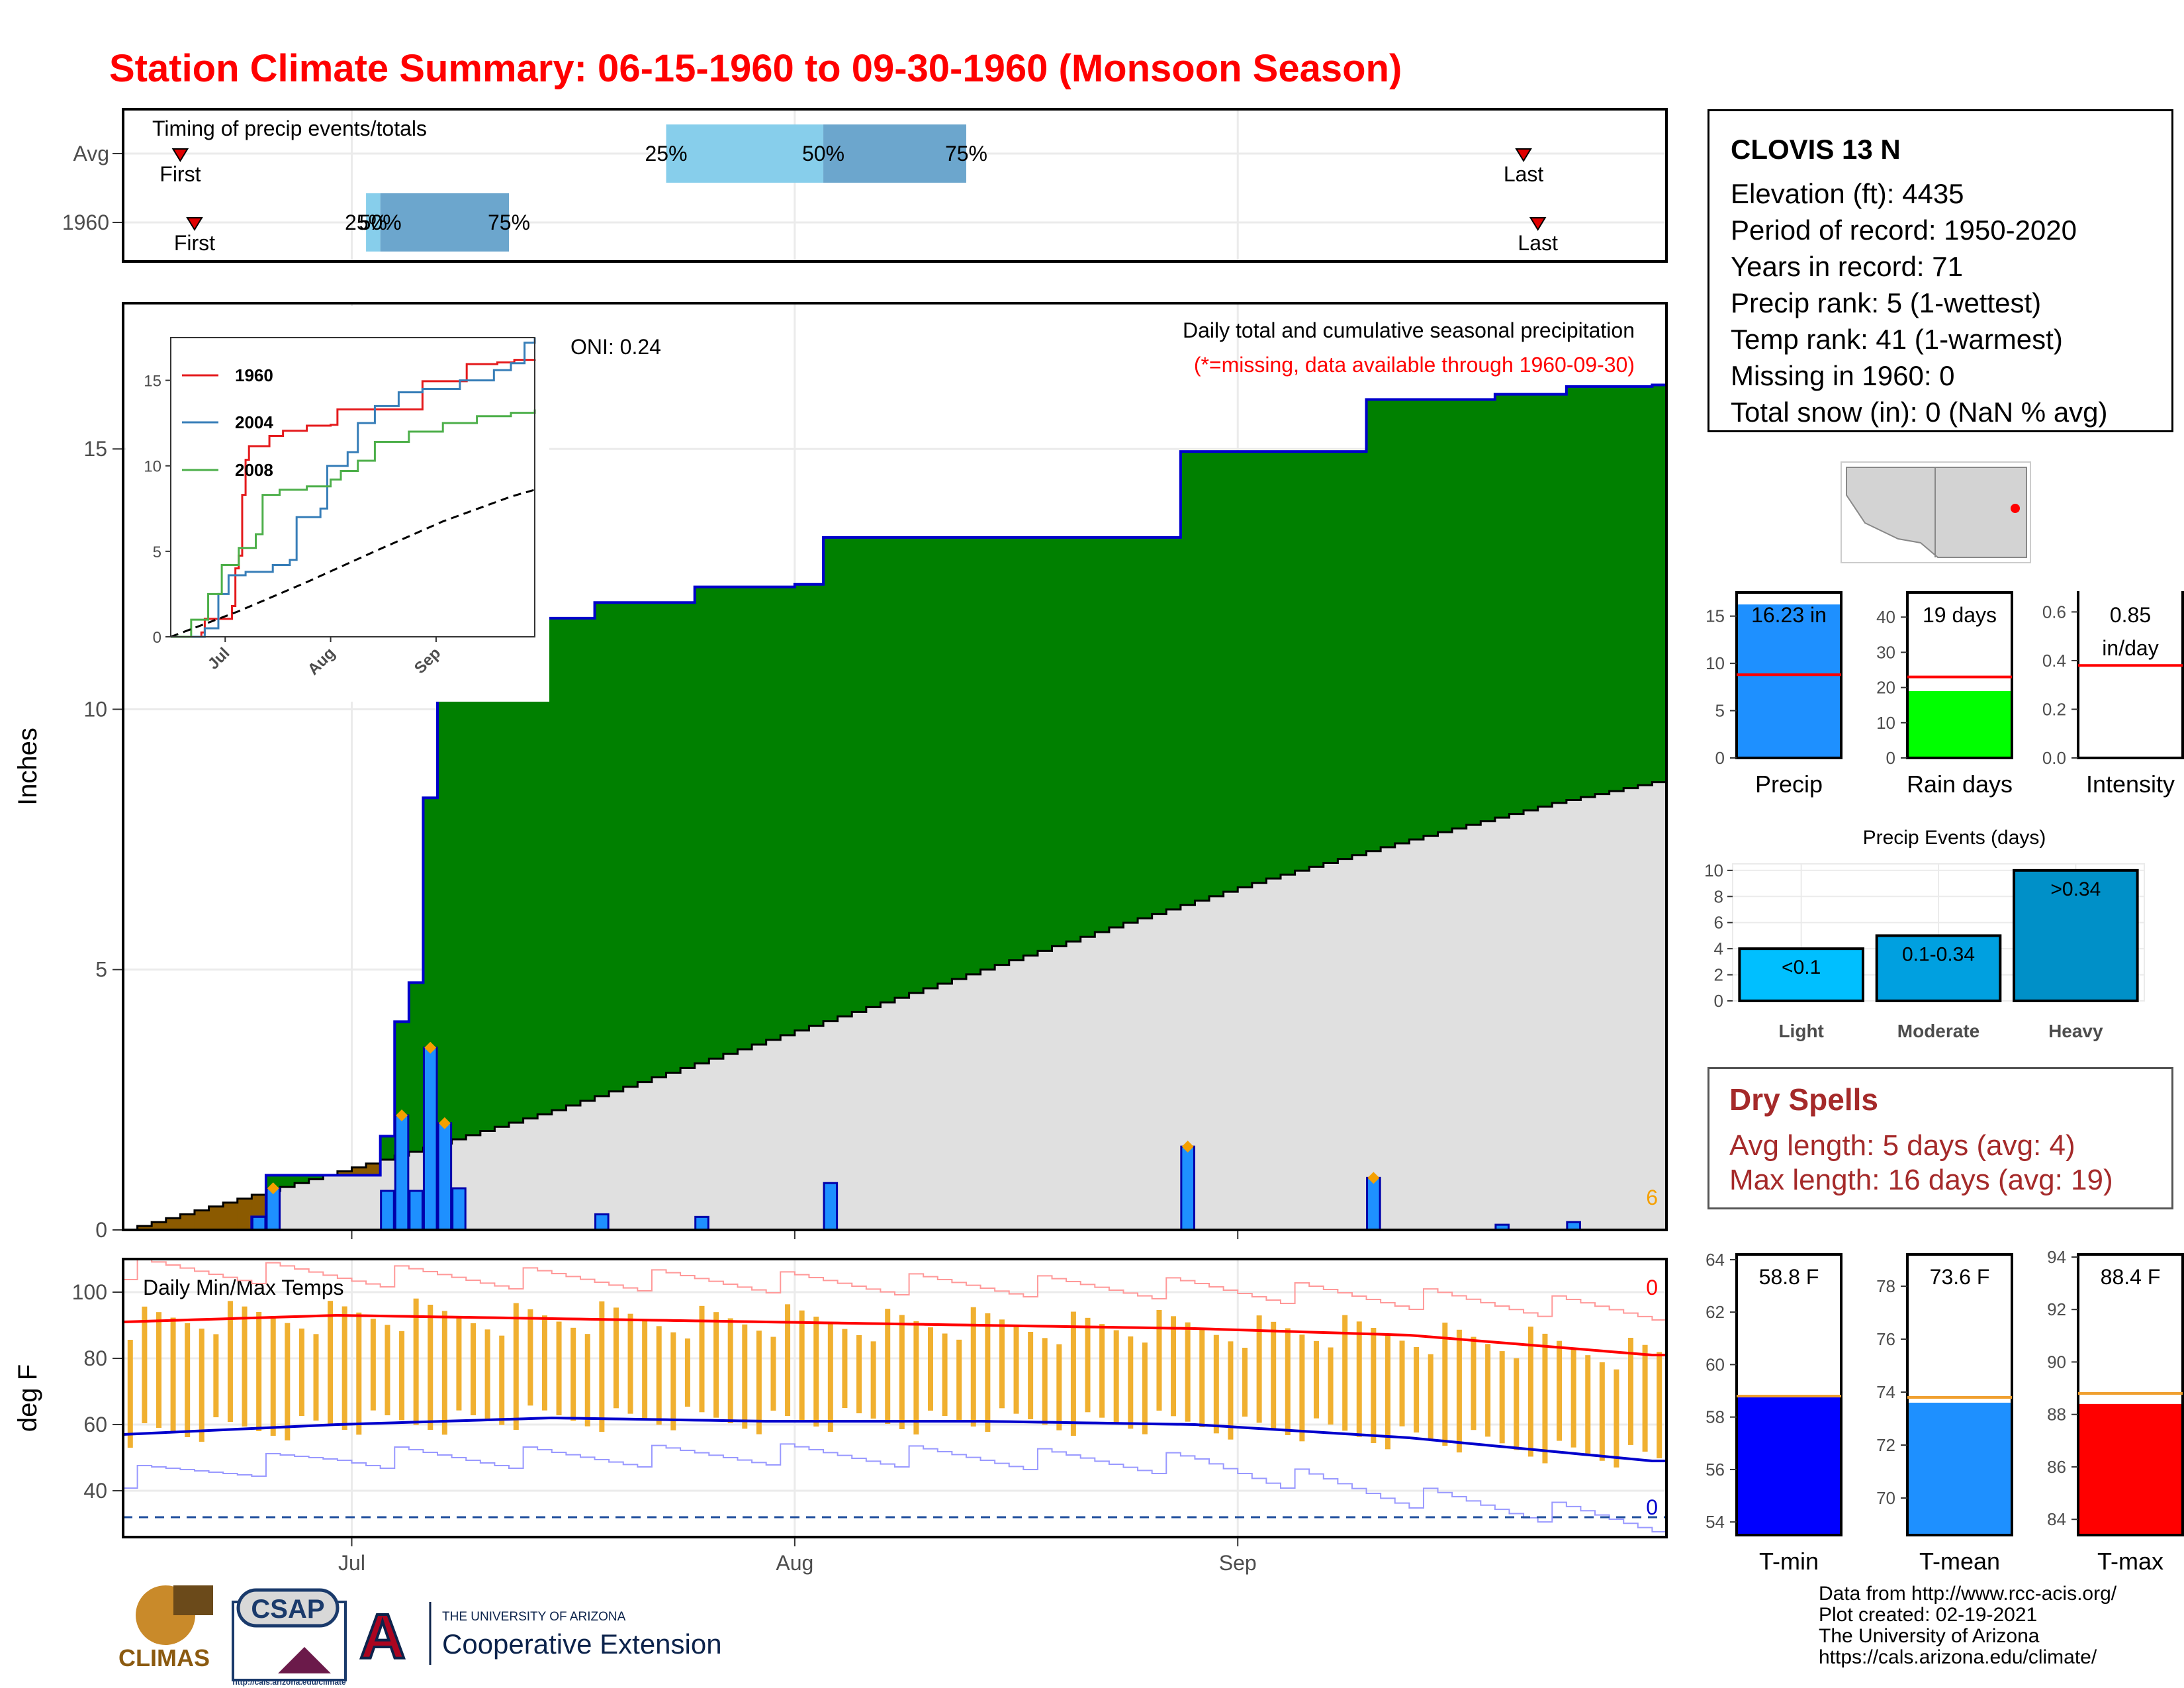 The image size is (2184, 1688). What do you see at coordinates (193, 1600) in the screenshot?
I see `climas-logo-shape` at bounding box center [193, 1600].